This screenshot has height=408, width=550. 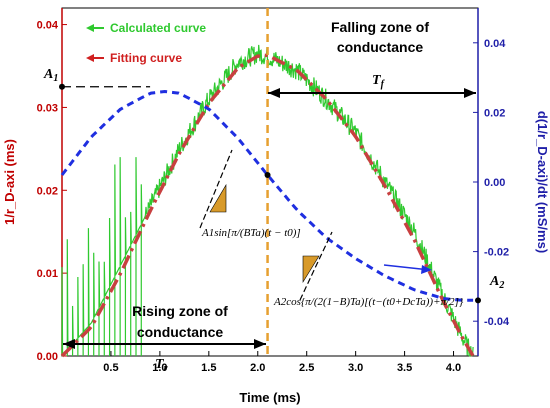 What do you see at coordinates (269, 397) in the screenshot?
I see `x-axis-title: Time (ms)` at bounding box center [269, 397].